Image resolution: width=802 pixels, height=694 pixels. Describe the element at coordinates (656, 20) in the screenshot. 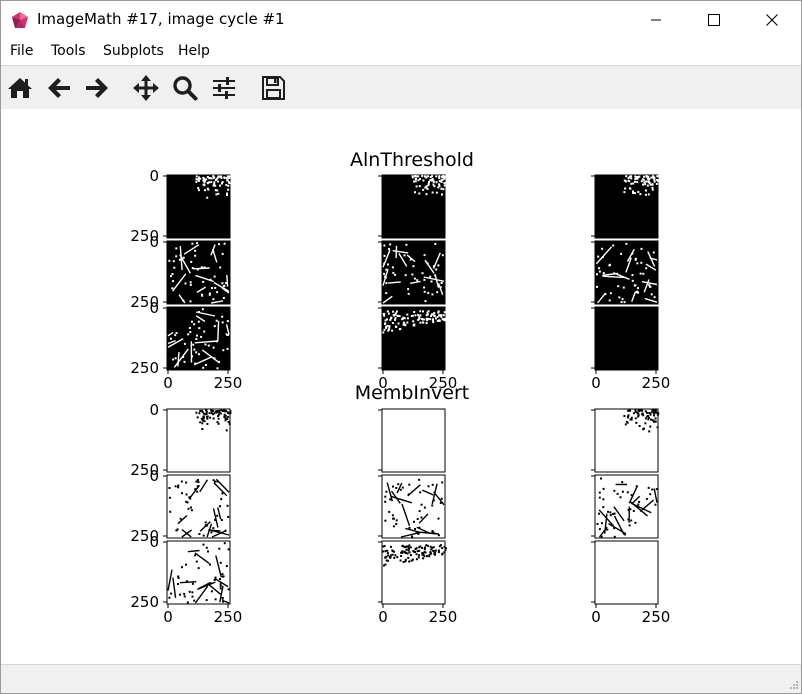

I see `minimize-button` at that location.